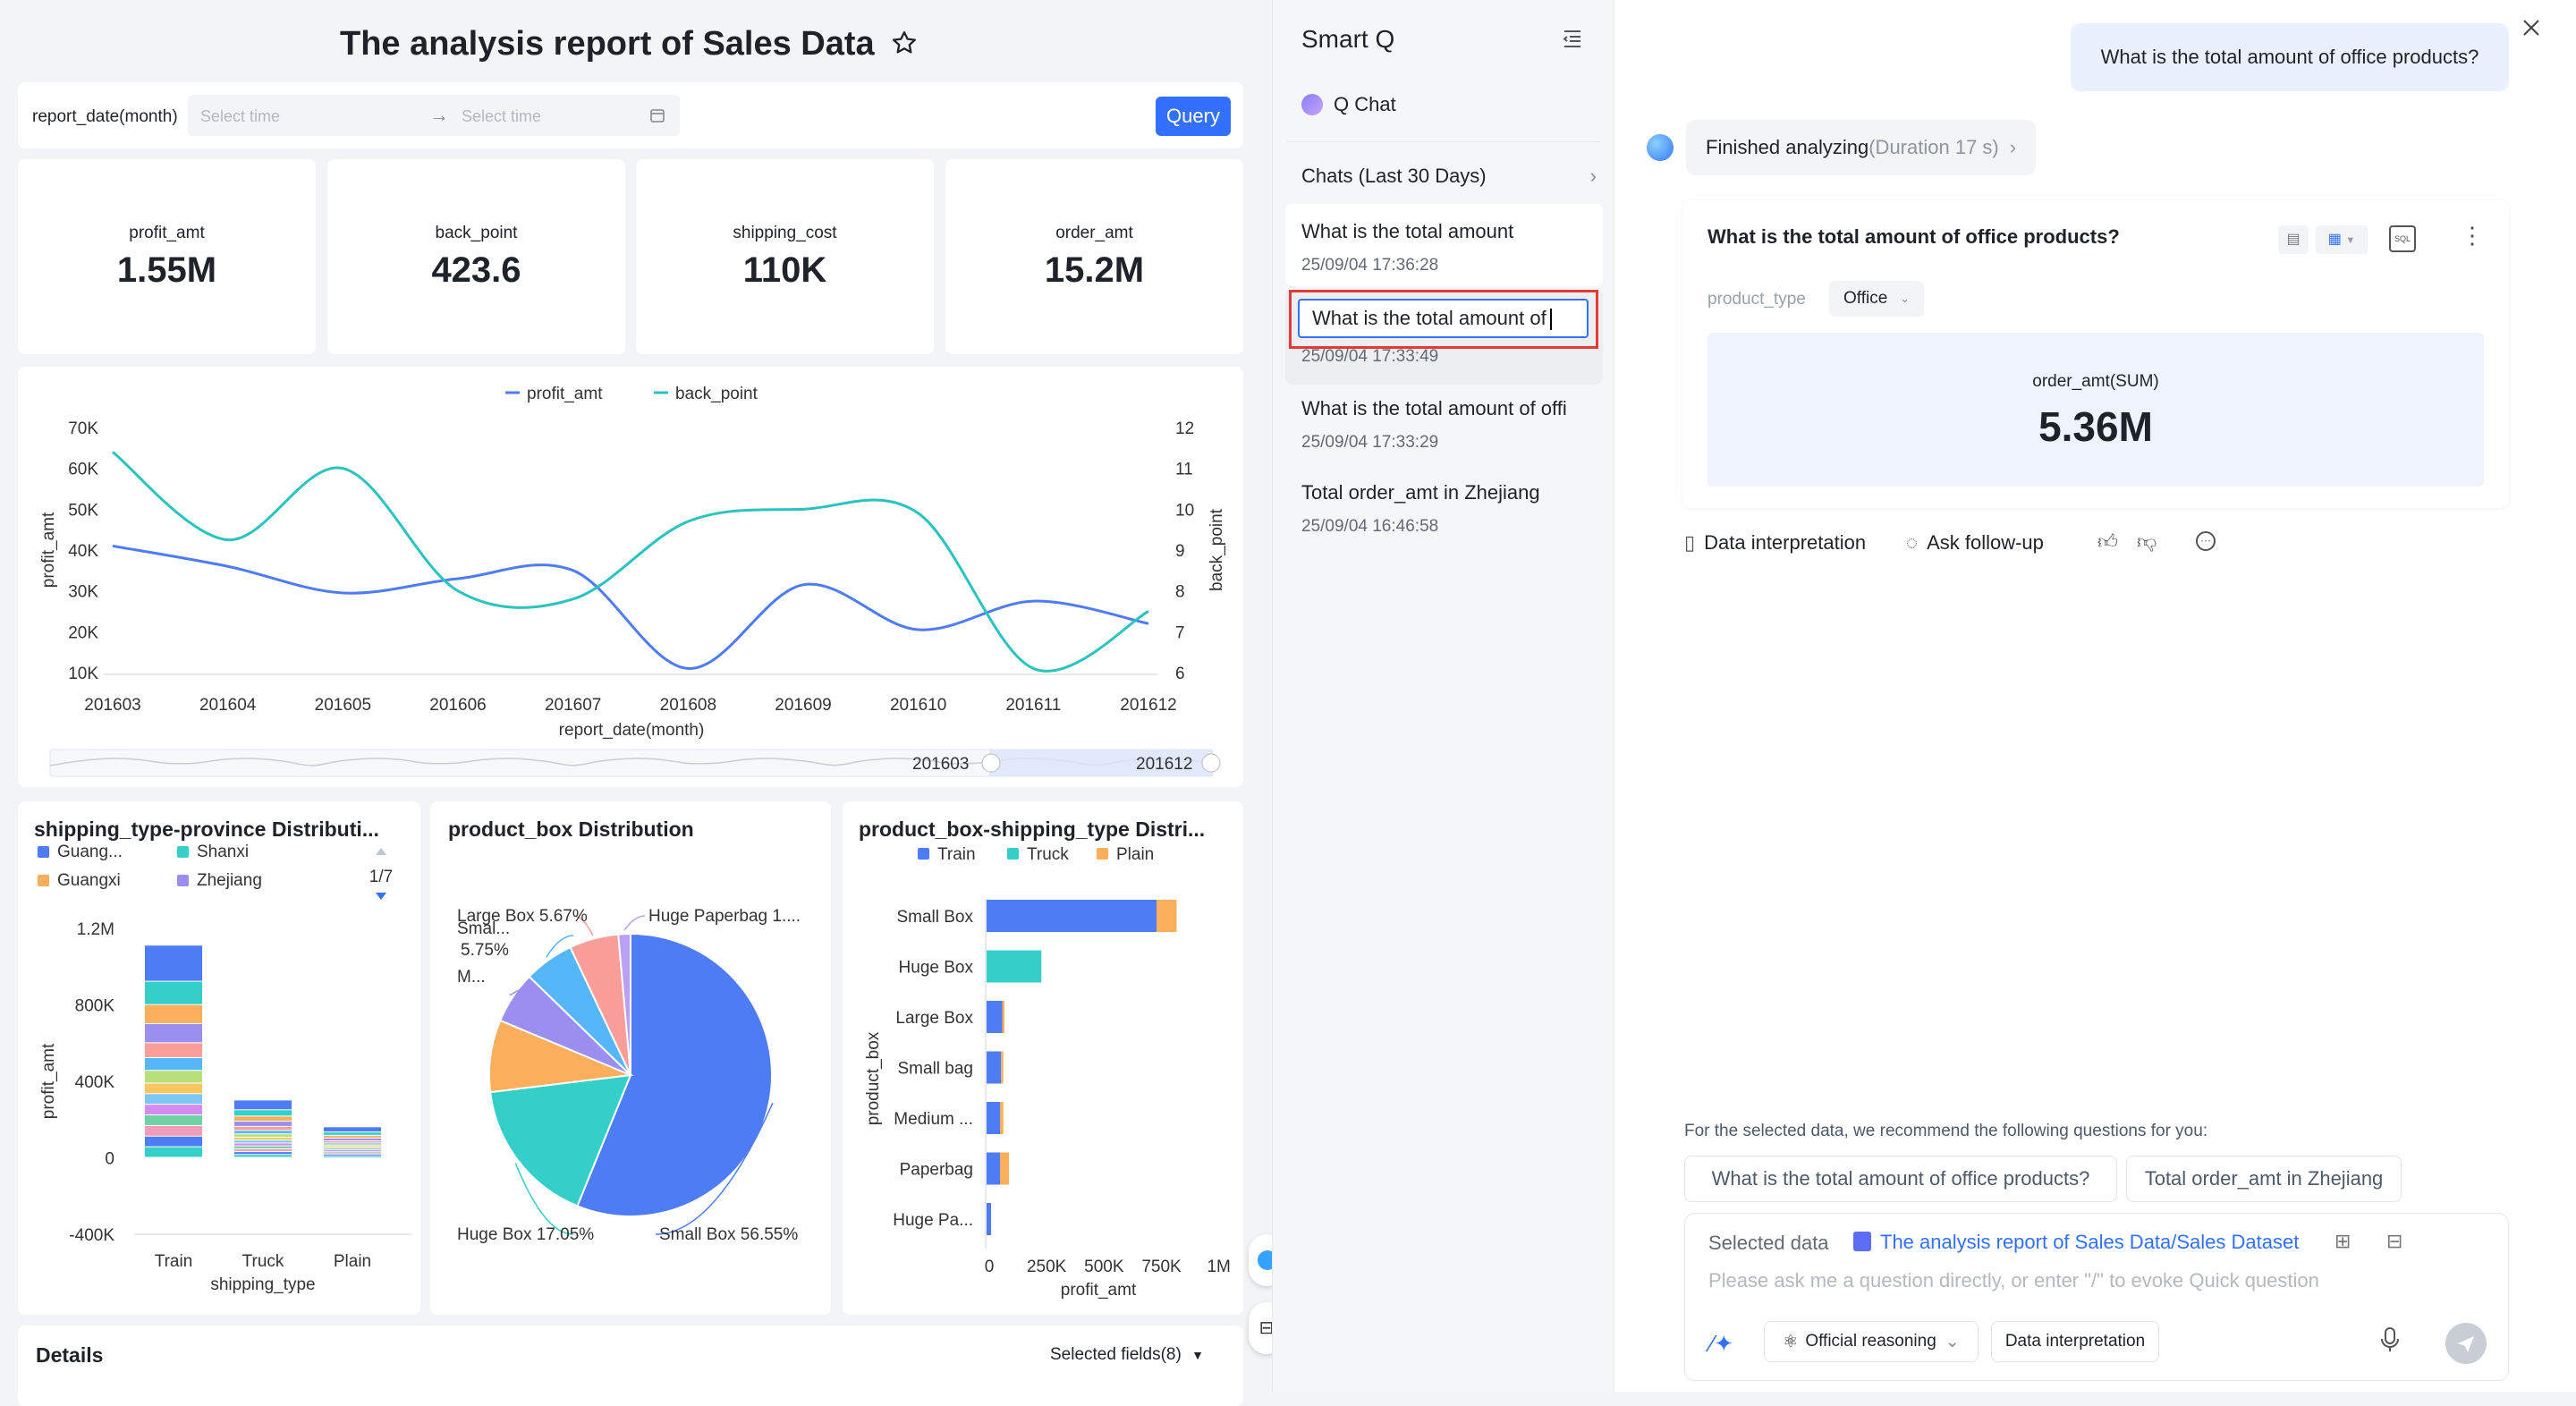 The width and height of the screenshot is (2576, 1406). Describe the element at coordinates (1775, 543) in the screenshot. I see `data-interpretation-action: ▯ Data interpretation` at that location.